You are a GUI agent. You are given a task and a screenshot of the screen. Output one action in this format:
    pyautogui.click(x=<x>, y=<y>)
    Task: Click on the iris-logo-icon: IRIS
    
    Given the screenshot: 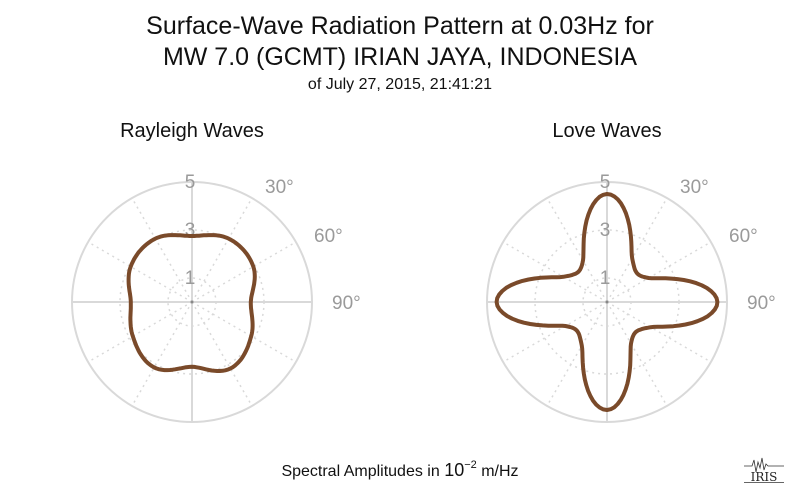 What is the action you would take?
    pyautogui.click(x=764, y=470)
    